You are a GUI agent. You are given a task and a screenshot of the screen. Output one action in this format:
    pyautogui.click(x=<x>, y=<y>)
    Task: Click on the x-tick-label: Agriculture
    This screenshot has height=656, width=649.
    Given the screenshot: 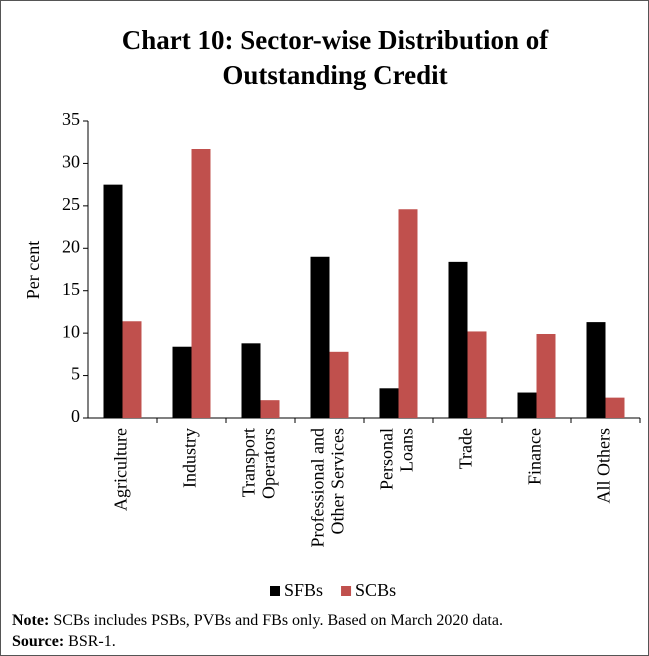 What is the action you would take?
    pyautogui.click(x=121, y=469)
    